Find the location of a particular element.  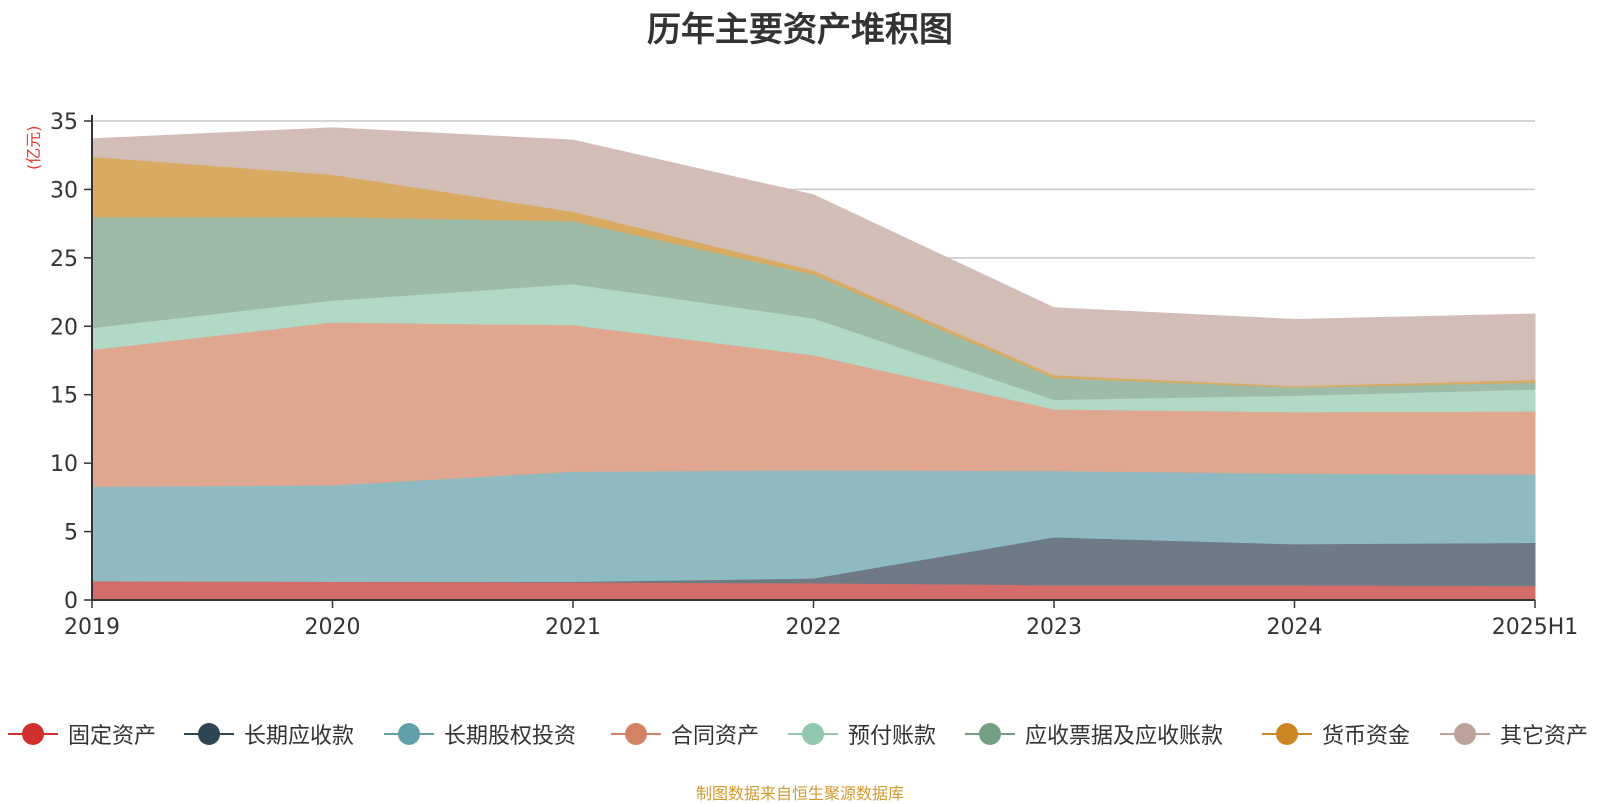

legend-item: 长期股权投资 is located at coordinates (480, 734).